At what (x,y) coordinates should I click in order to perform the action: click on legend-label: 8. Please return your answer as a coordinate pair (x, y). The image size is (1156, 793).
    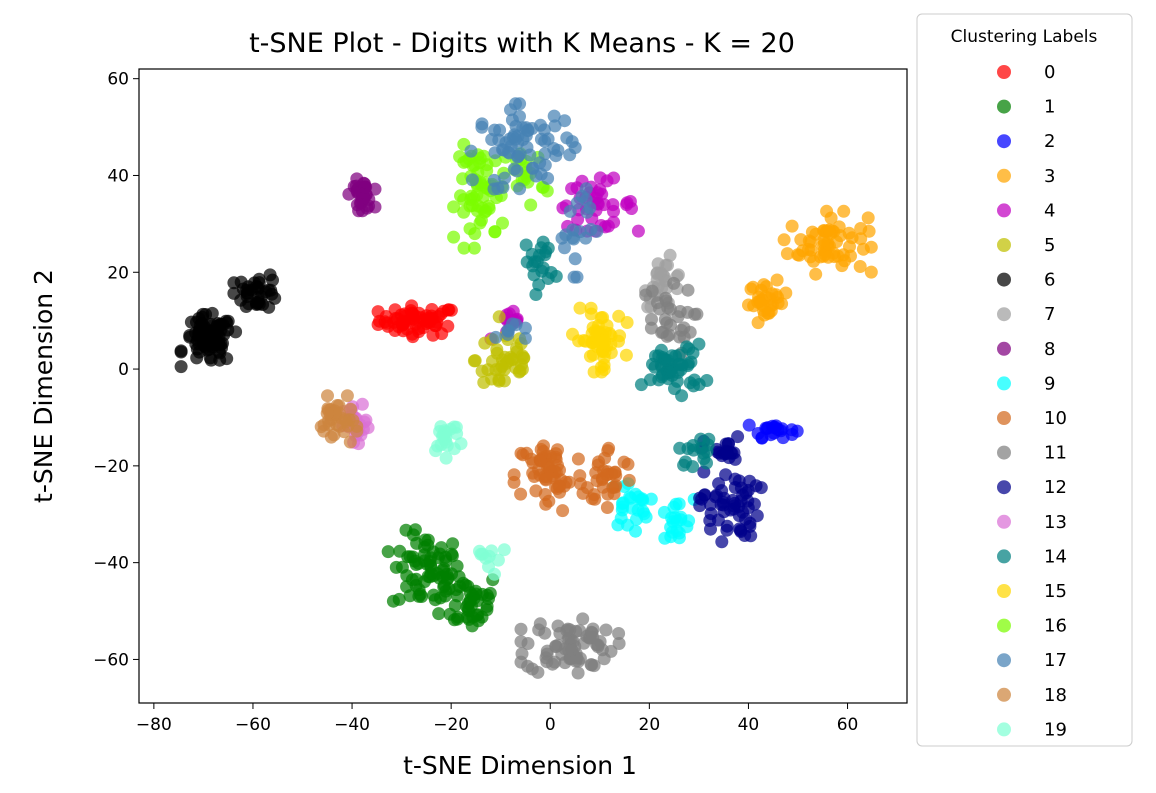
    Looking at the image, I should click on (1049, 349).